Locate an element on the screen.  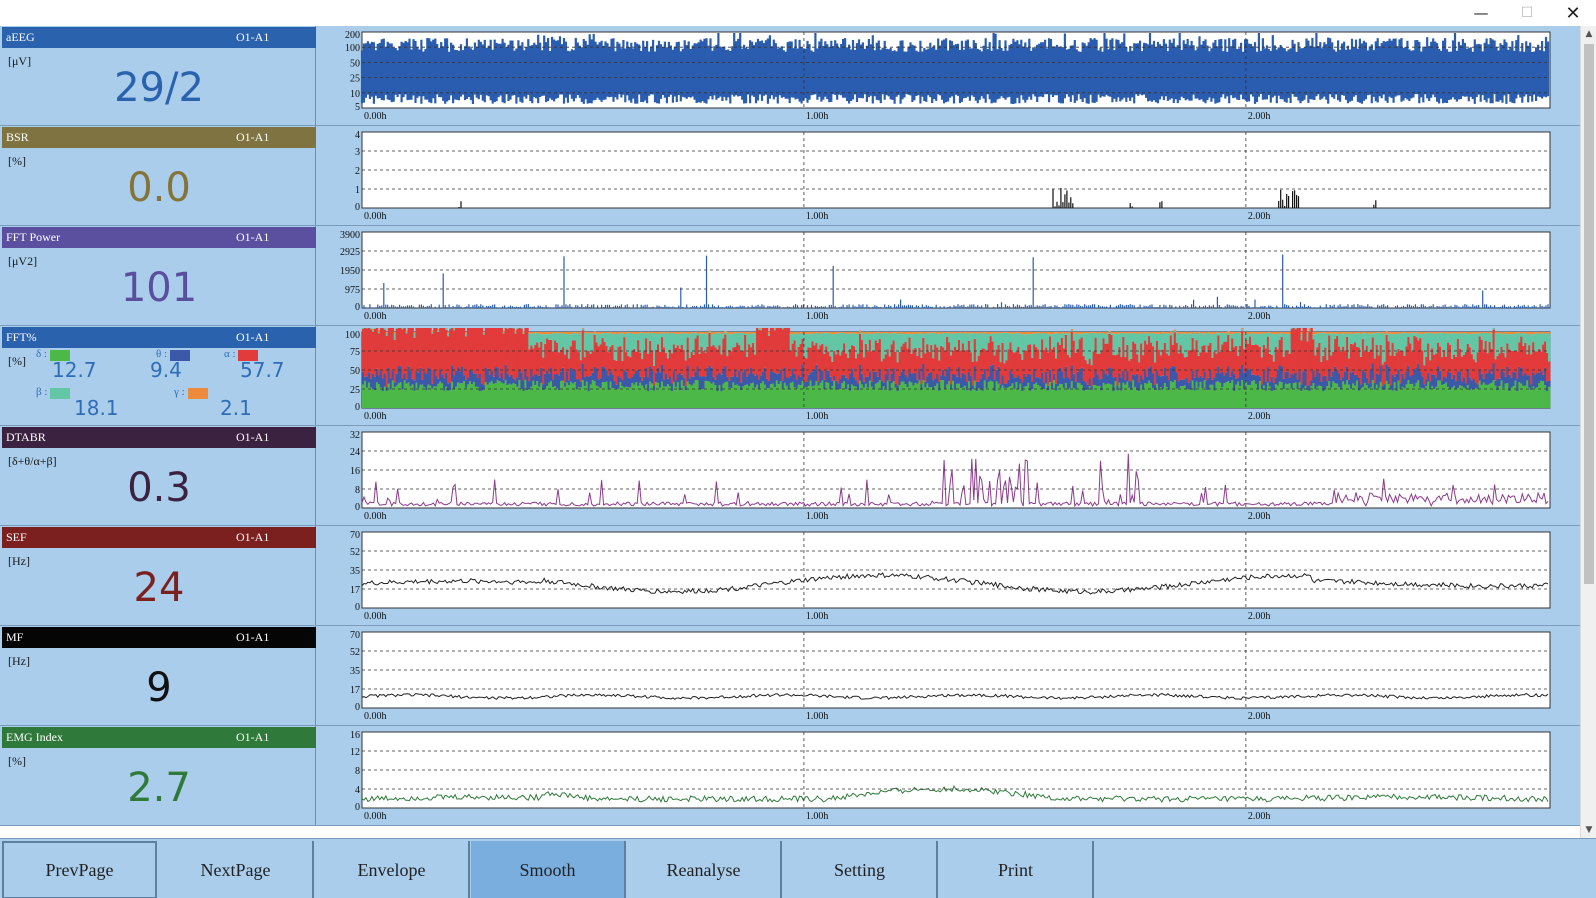
vertical-scrollbar: ▲ ▼ is located at coordinates (1588, 432).